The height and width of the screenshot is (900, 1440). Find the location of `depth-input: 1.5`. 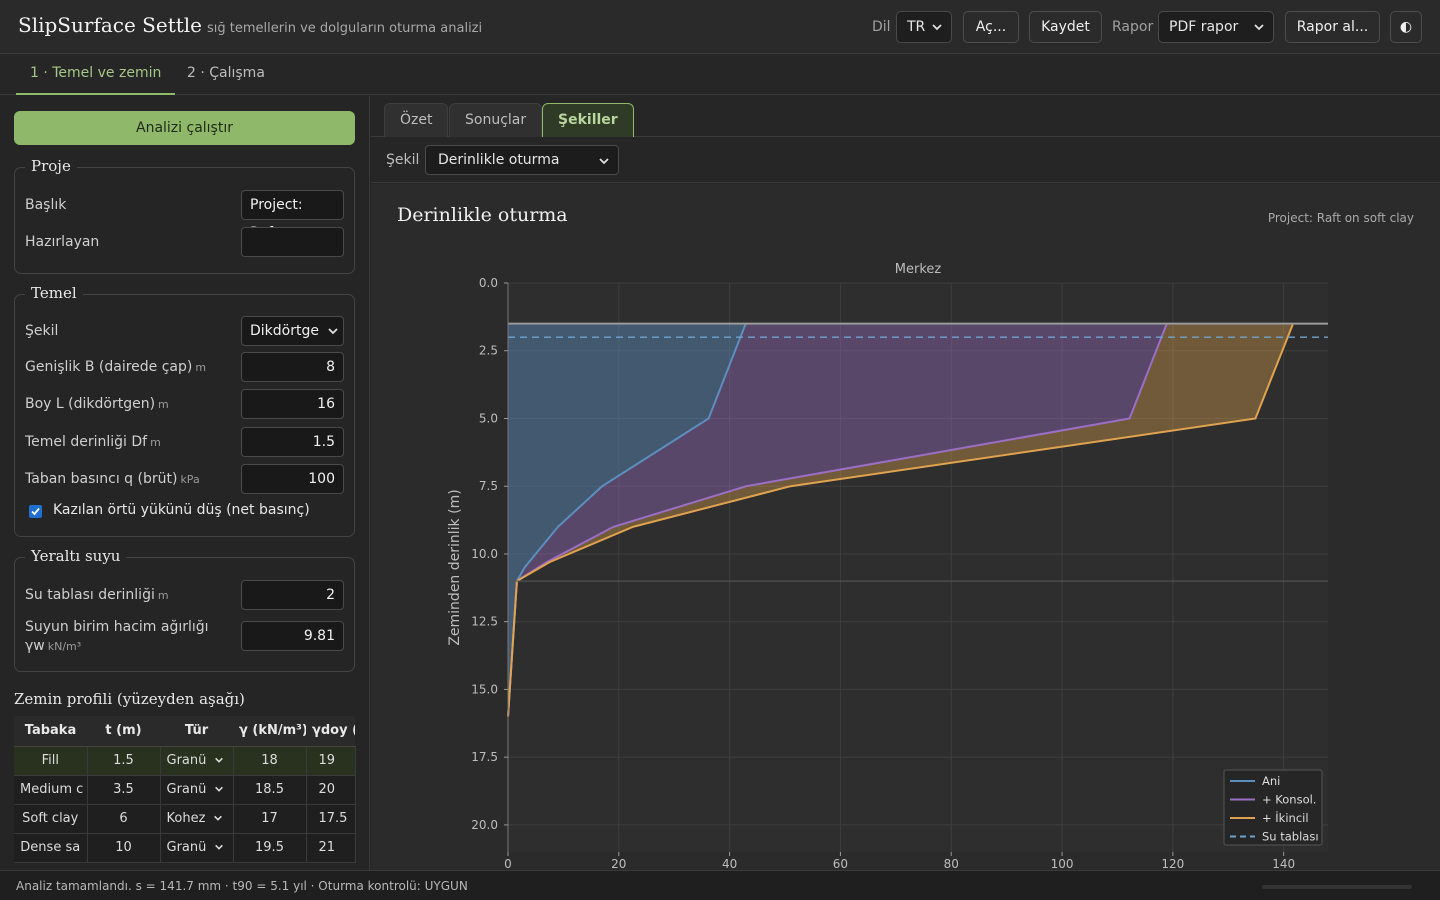

depth-input: 1.5 is located at coordinates (292, 442).